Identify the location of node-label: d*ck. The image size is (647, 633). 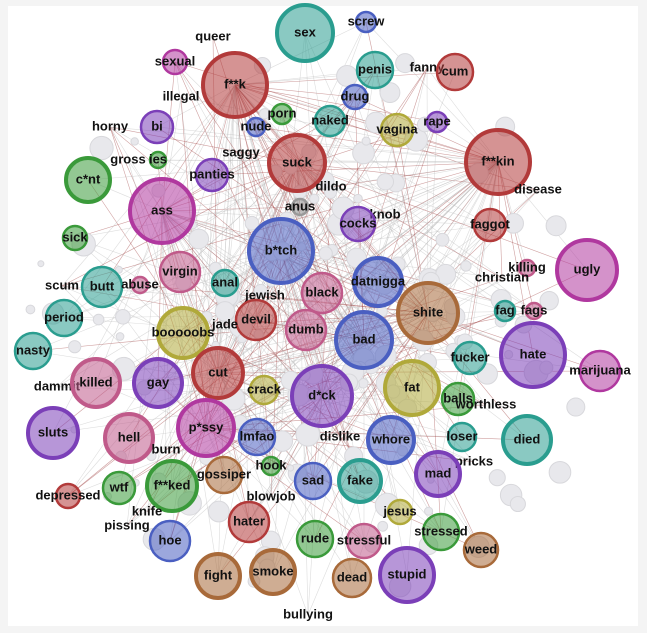
(322, 394).